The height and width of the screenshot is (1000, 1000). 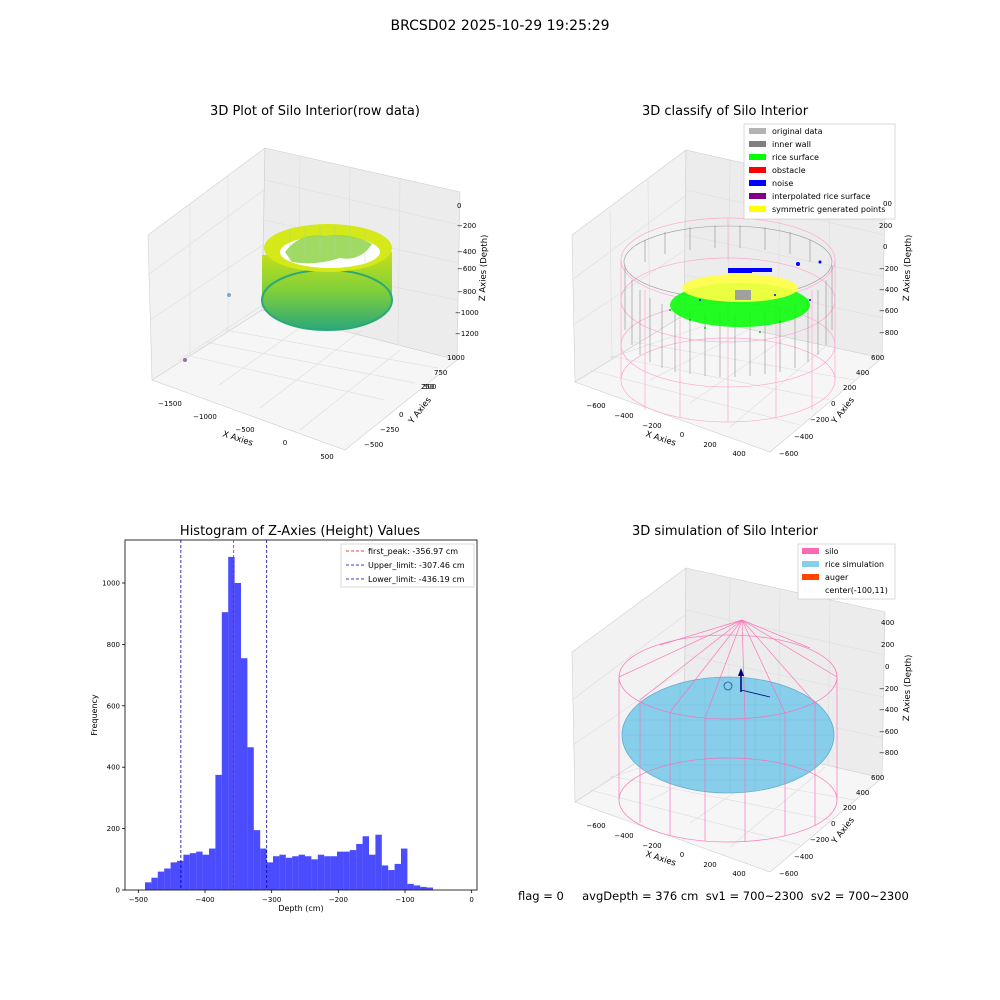 I want to click on x-tick: −500, so click(x=244, y=430).